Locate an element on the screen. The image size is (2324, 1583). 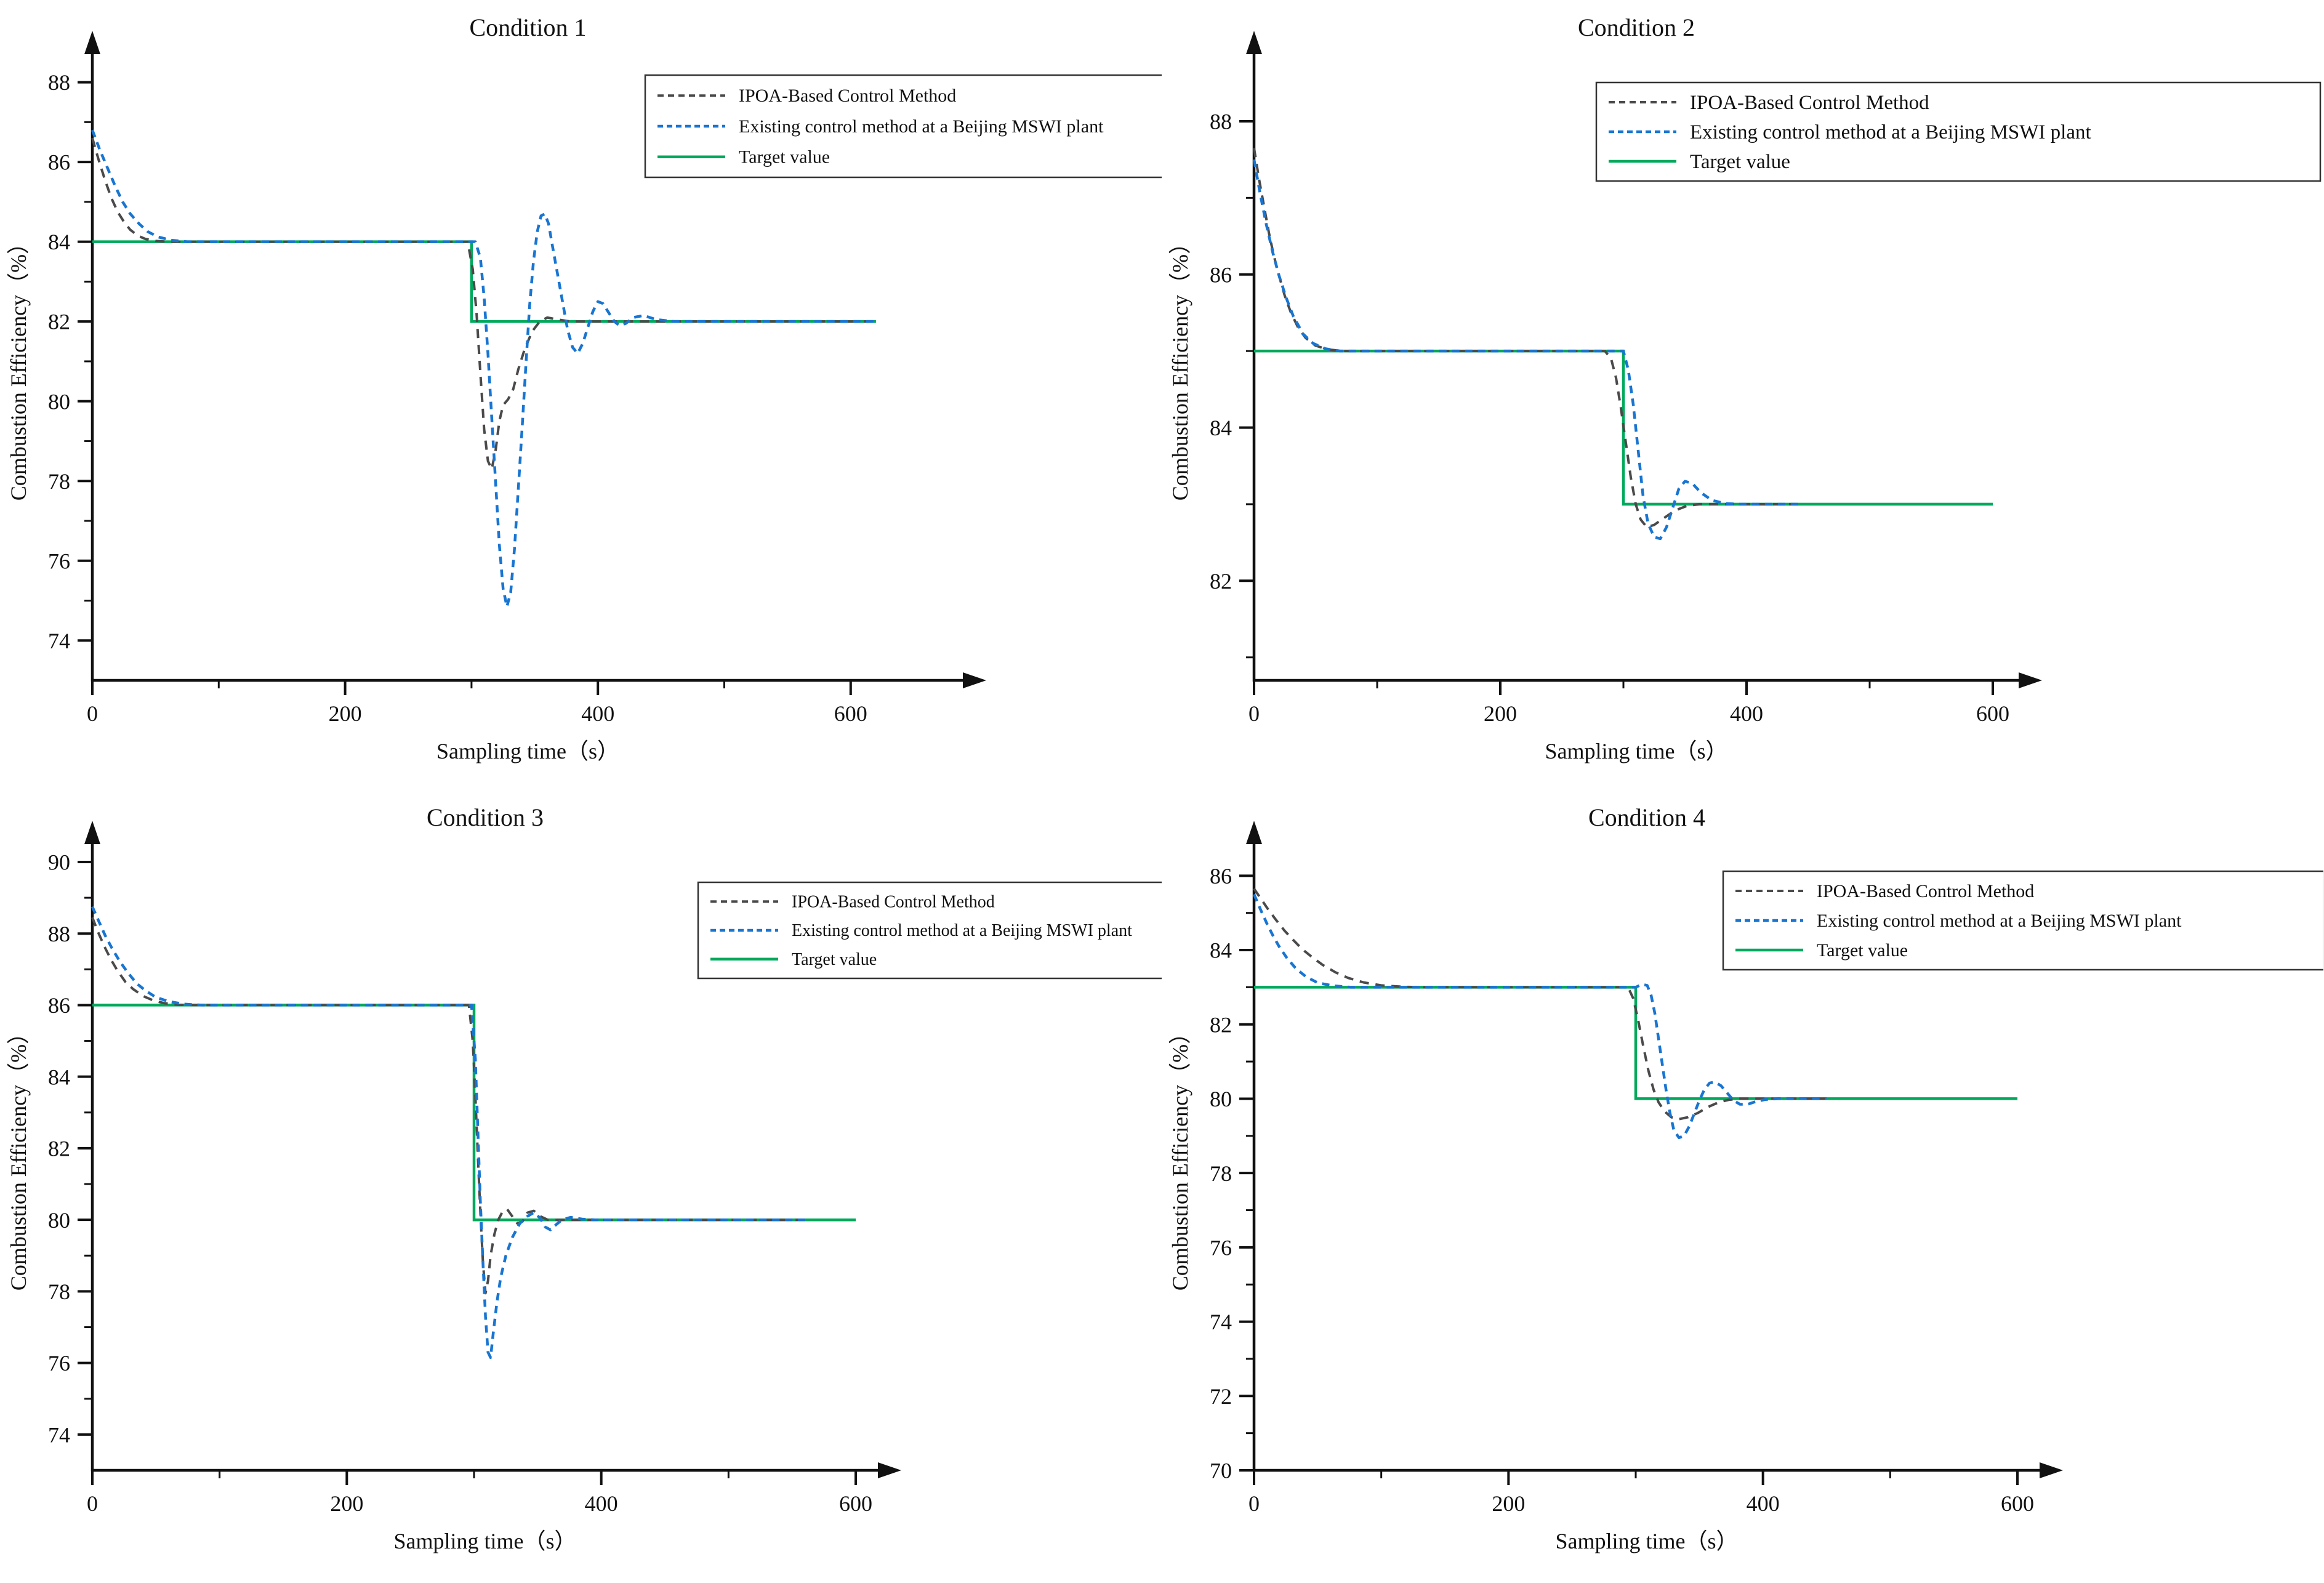
chart-title: Condition 1 is located at coordinates (527, 28).